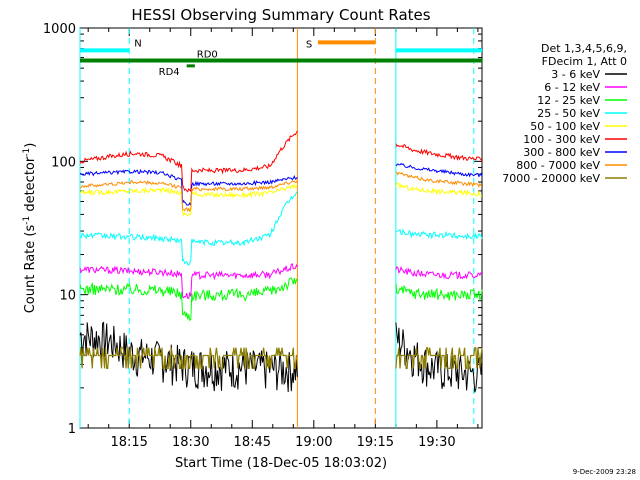 This screenshot has width=640, height=480. Describe the element at coordinates (169, 72) in the screenshot. I see `flag-label: RD4` at that location.